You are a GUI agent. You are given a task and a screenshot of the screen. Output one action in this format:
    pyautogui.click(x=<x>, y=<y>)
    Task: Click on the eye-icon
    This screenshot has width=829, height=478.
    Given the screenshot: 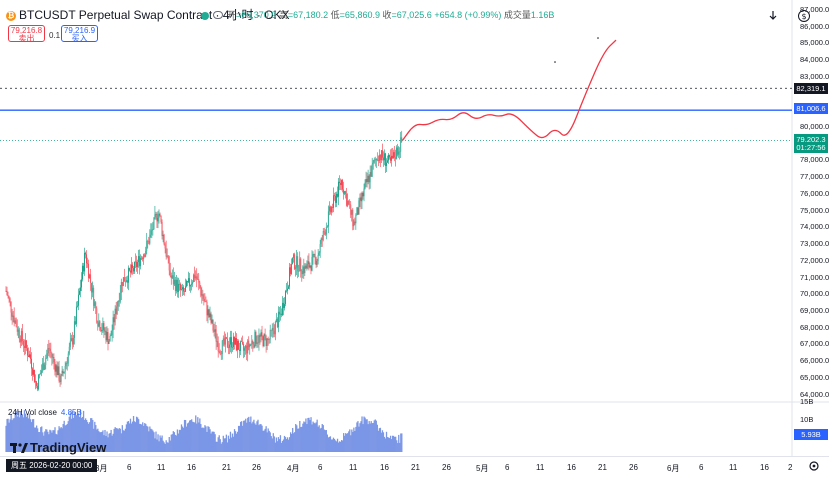 What is the action you would take?
    pyautogui.click(x=218, y=15)
    